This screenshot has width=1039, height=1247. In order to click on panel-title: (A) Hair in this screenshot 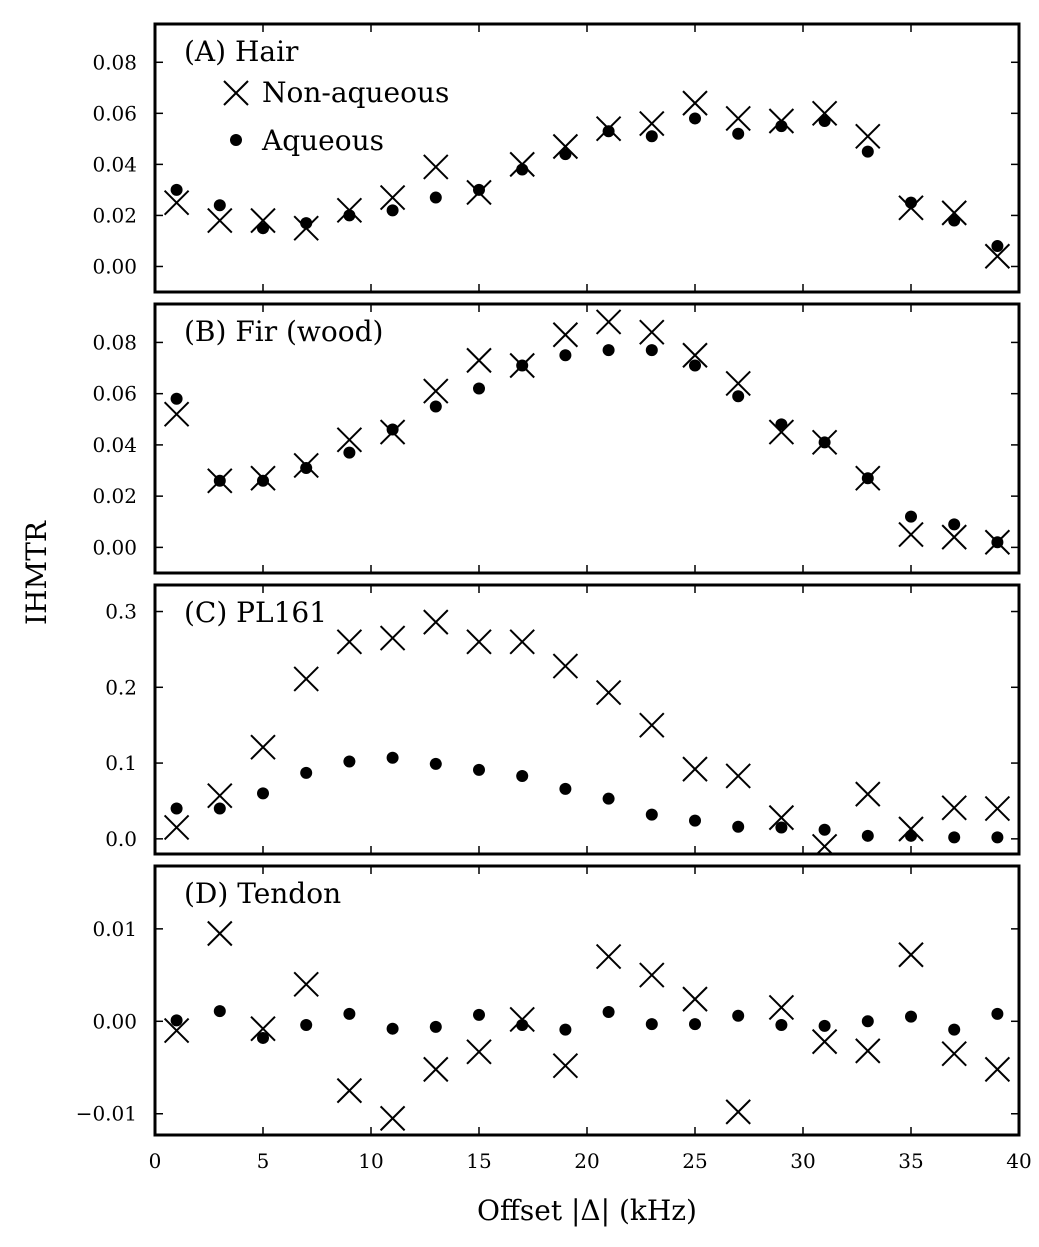, I will do `click(241, 51)`.